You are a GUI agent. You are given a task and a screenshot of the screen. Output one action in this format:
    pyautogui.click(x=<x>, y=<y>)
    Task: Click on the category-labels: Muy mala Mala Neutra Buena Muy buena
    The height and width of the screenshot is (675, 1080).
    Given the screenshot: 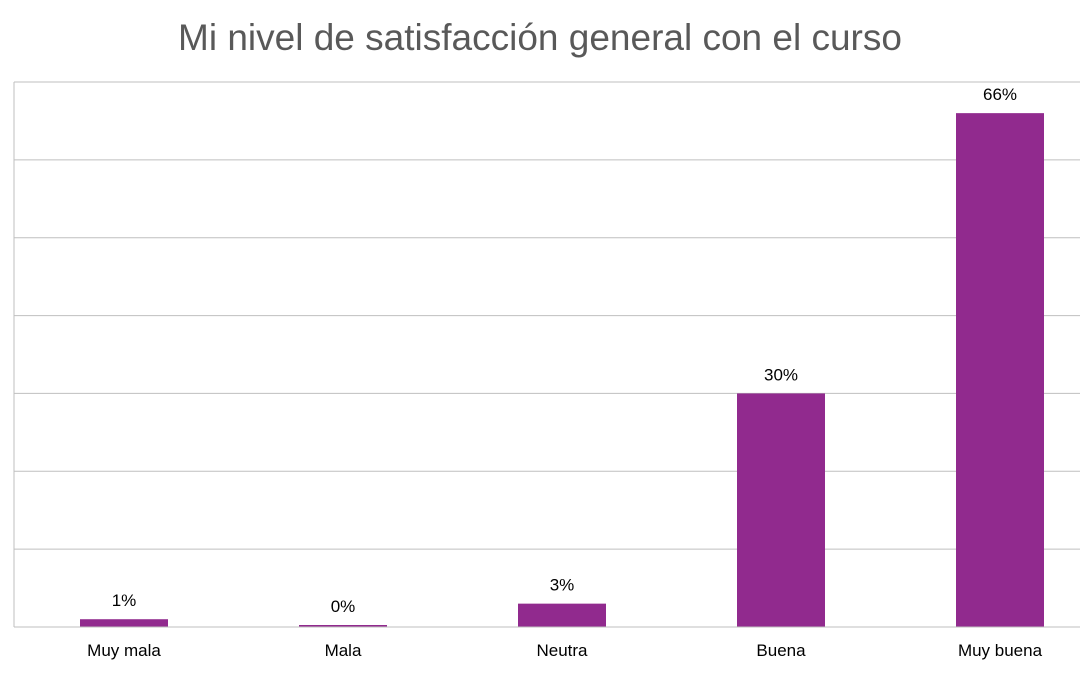 What is the action you would take?
    pyautogui.click(x=564, y=650)
    